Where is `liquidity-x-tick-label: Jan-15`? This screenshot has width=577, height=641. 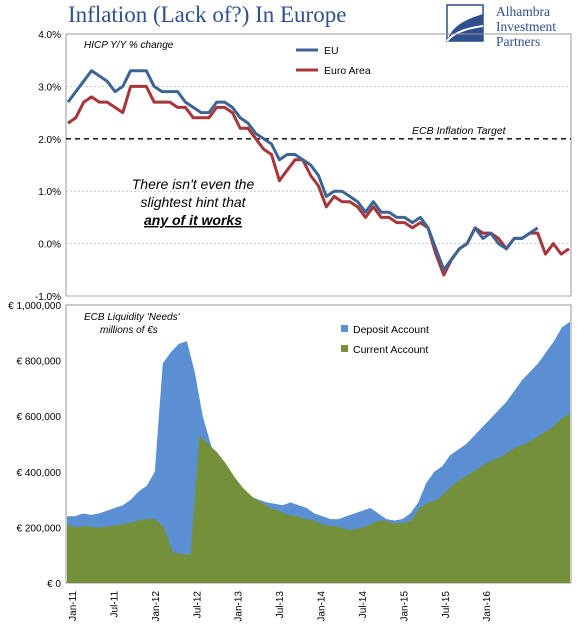 liquidity-x-tick-label: Jan-15 is located at coordinates (404, 606).